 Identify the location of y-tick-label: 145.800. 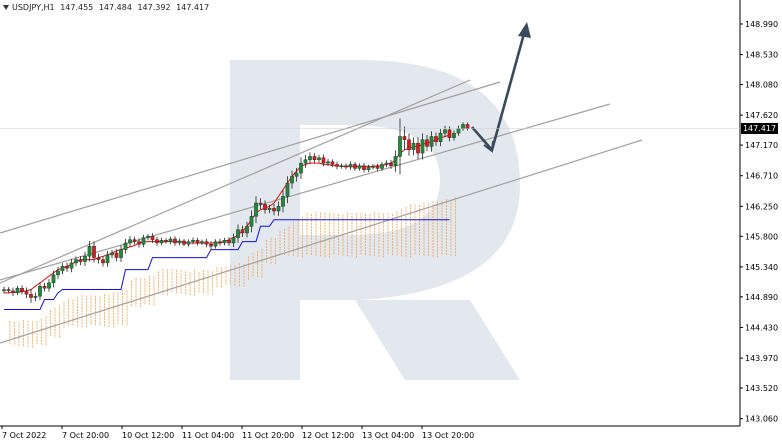
(761, 236).